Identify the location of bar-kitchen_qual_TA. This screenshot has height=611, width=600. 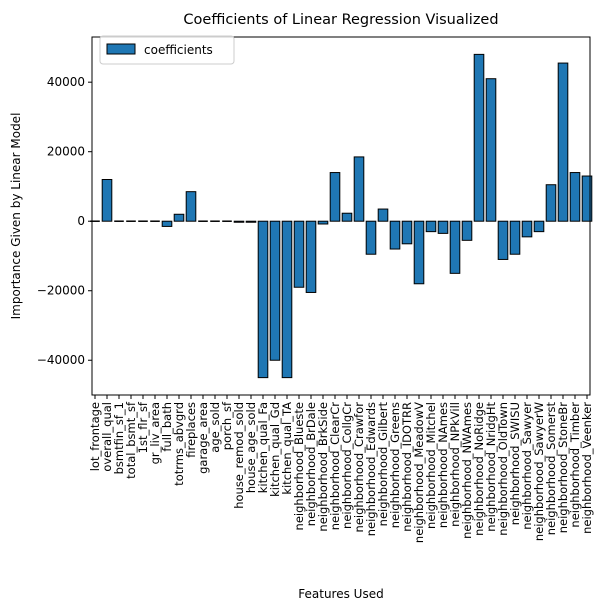
(287, 299).